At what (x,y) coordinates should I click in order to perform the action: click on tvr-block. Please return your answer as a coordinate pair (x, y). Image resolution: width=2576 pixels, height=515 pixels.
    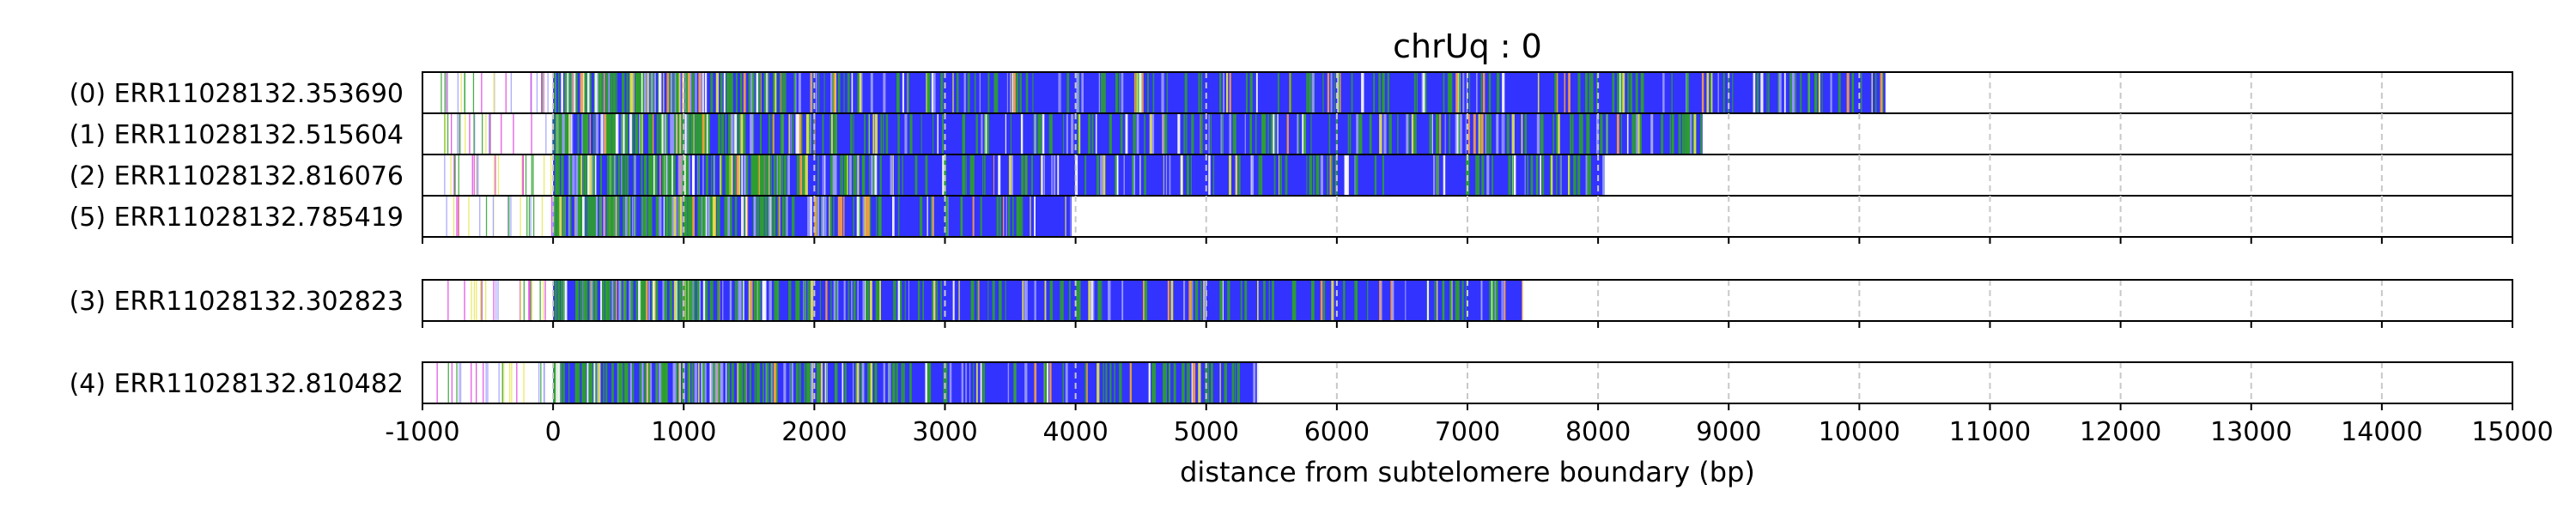
    Looking at the image, I should click on (1079, 175).